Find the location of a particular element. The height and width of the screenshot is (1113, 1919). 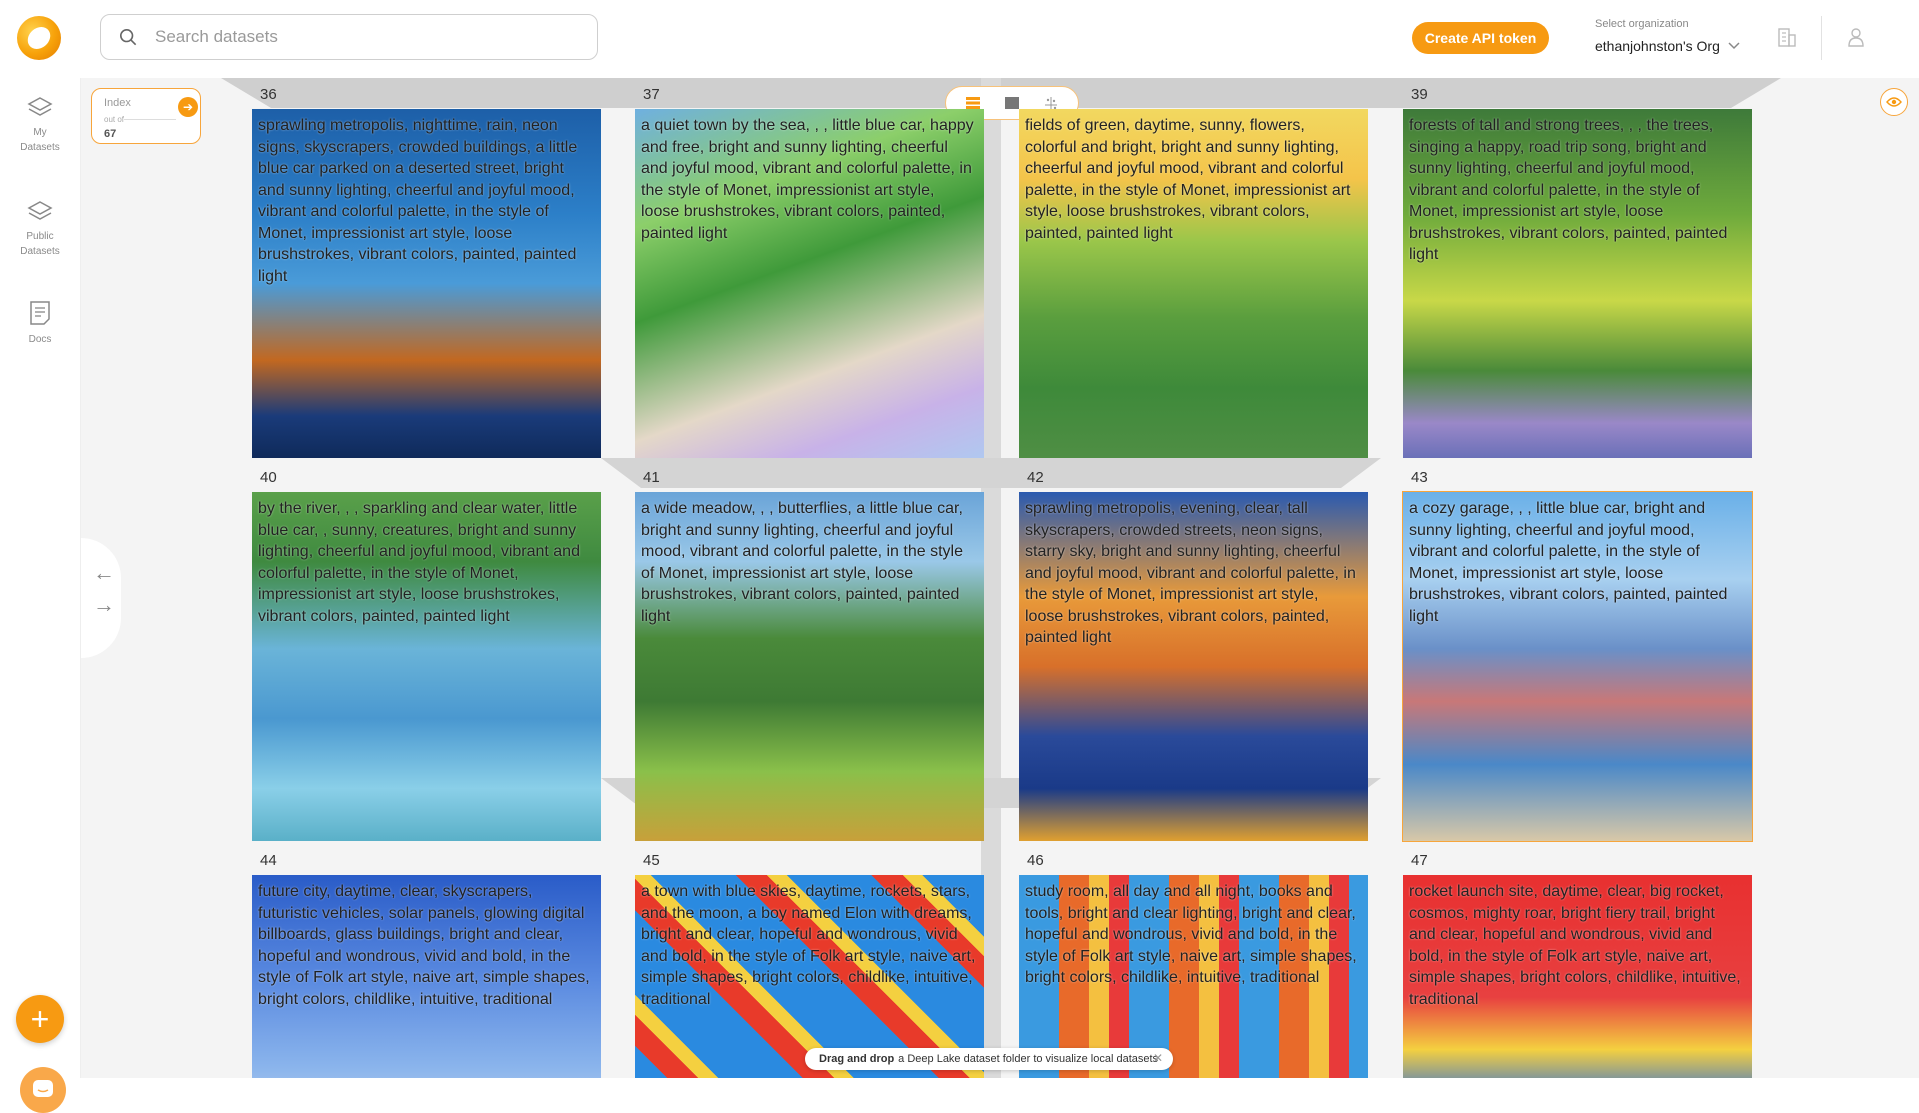

search-input is located at coordinates (355, 37).